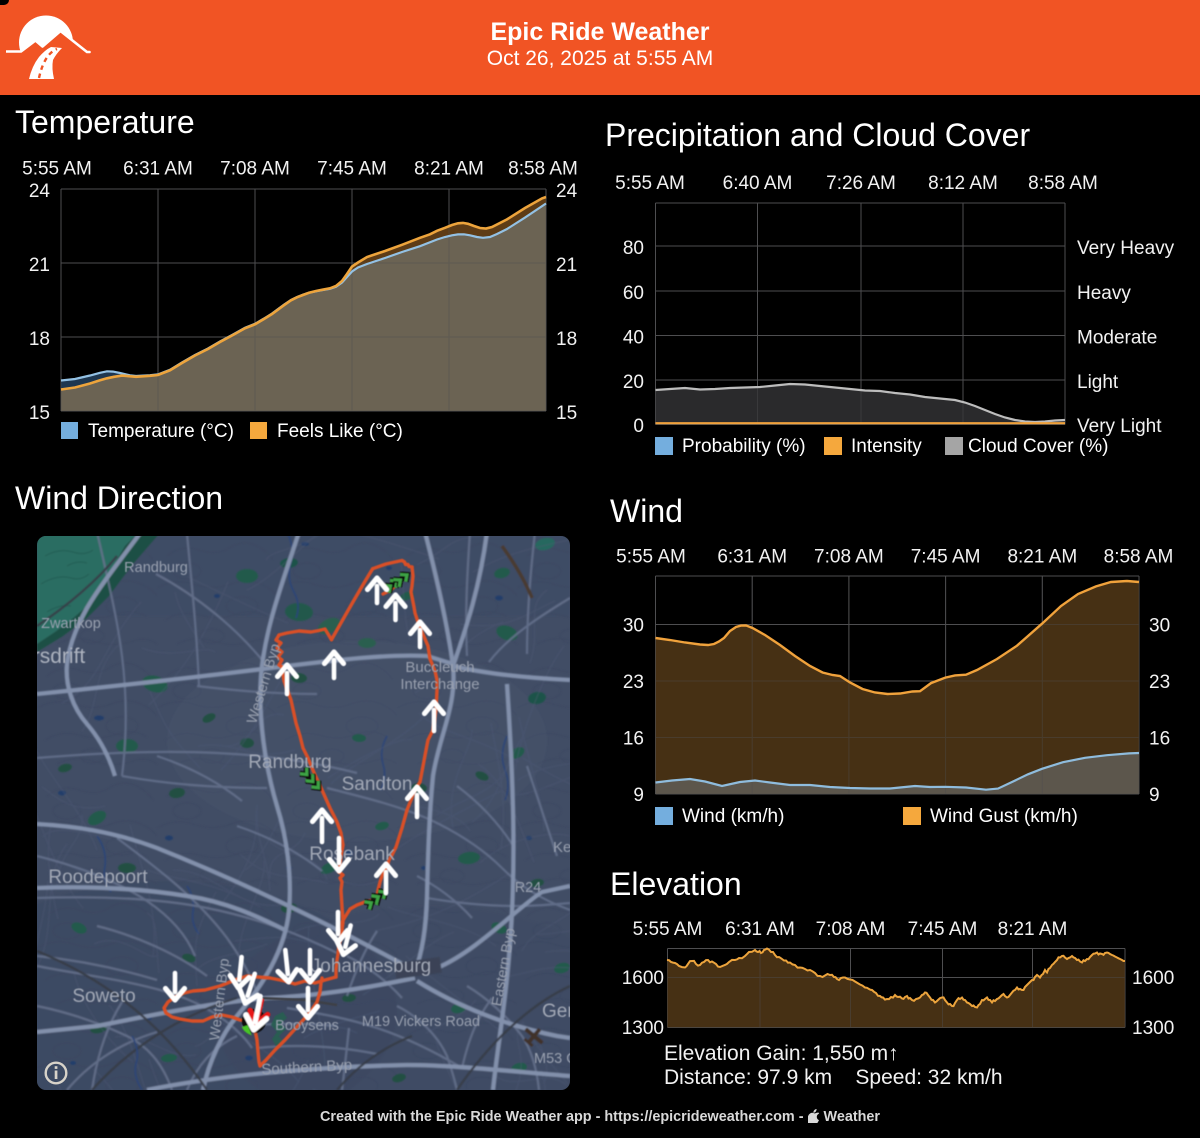 The image size is (1200, 1138). I want to click on svg-text: Ger, so click(556, 1011).